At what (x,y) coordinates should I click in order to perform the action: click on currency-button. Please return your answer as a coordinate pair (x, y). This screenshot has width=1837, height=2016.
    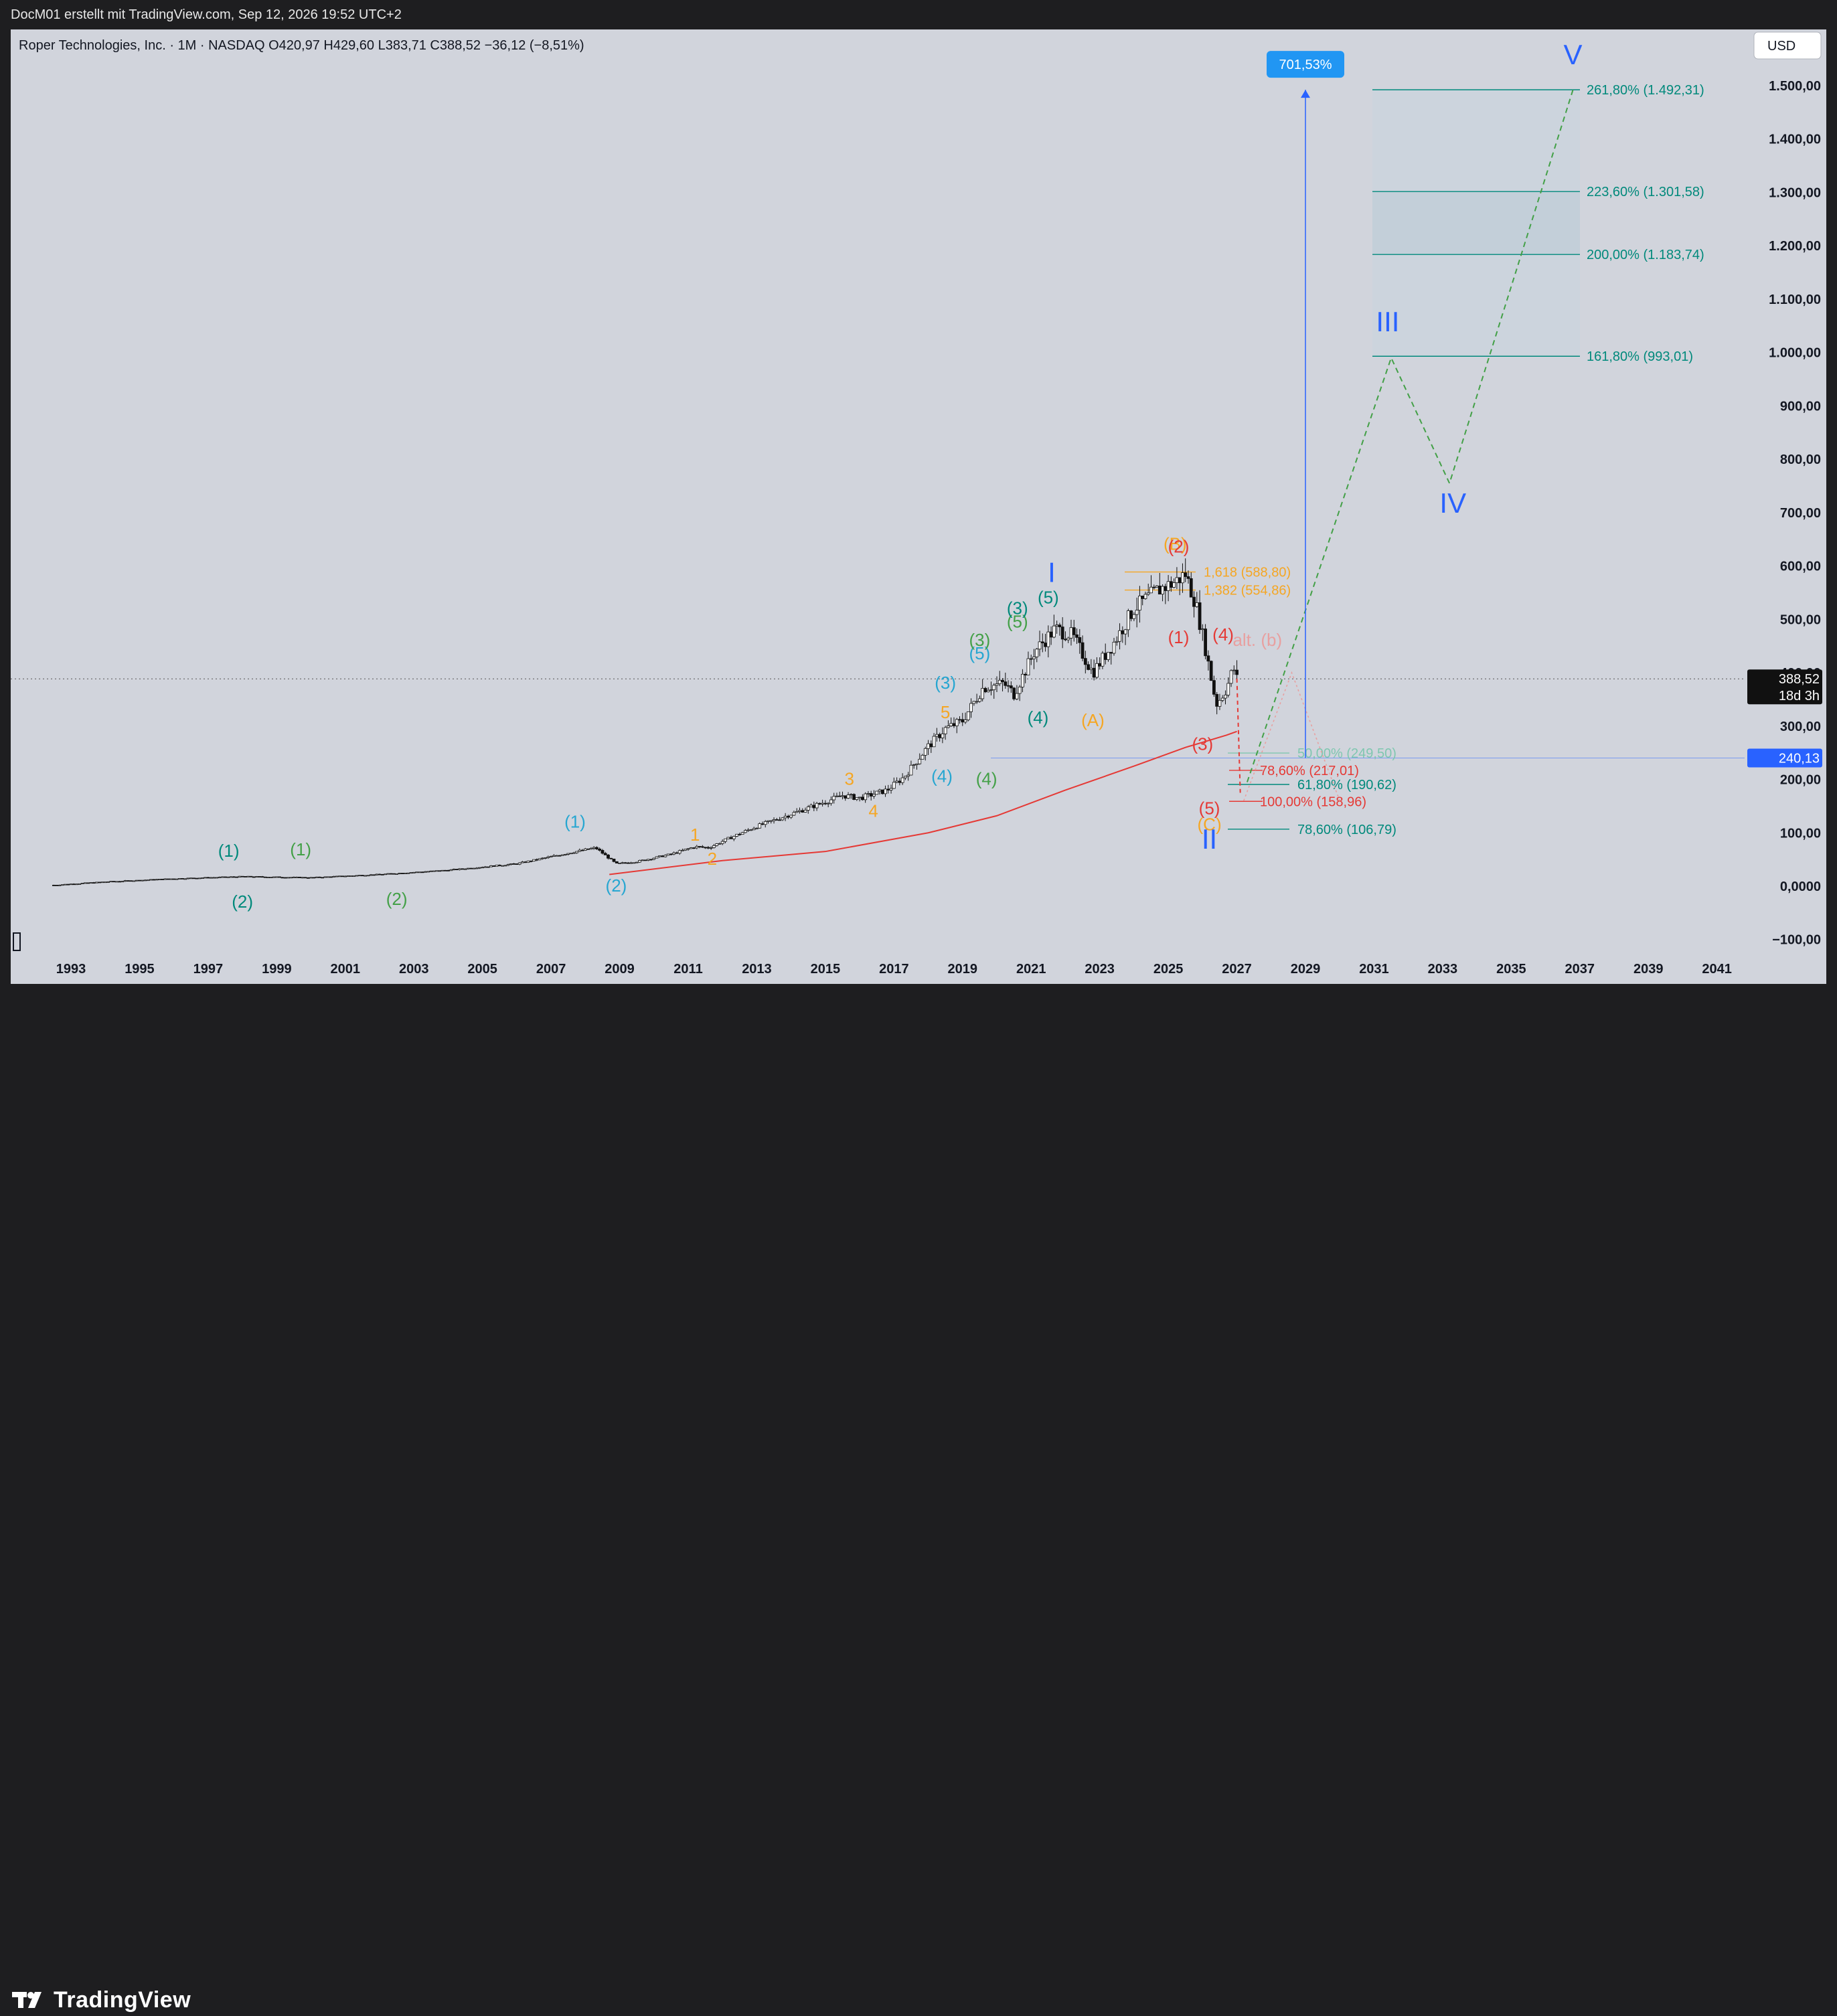
    Looking at the image, I should click on (1787, 45).